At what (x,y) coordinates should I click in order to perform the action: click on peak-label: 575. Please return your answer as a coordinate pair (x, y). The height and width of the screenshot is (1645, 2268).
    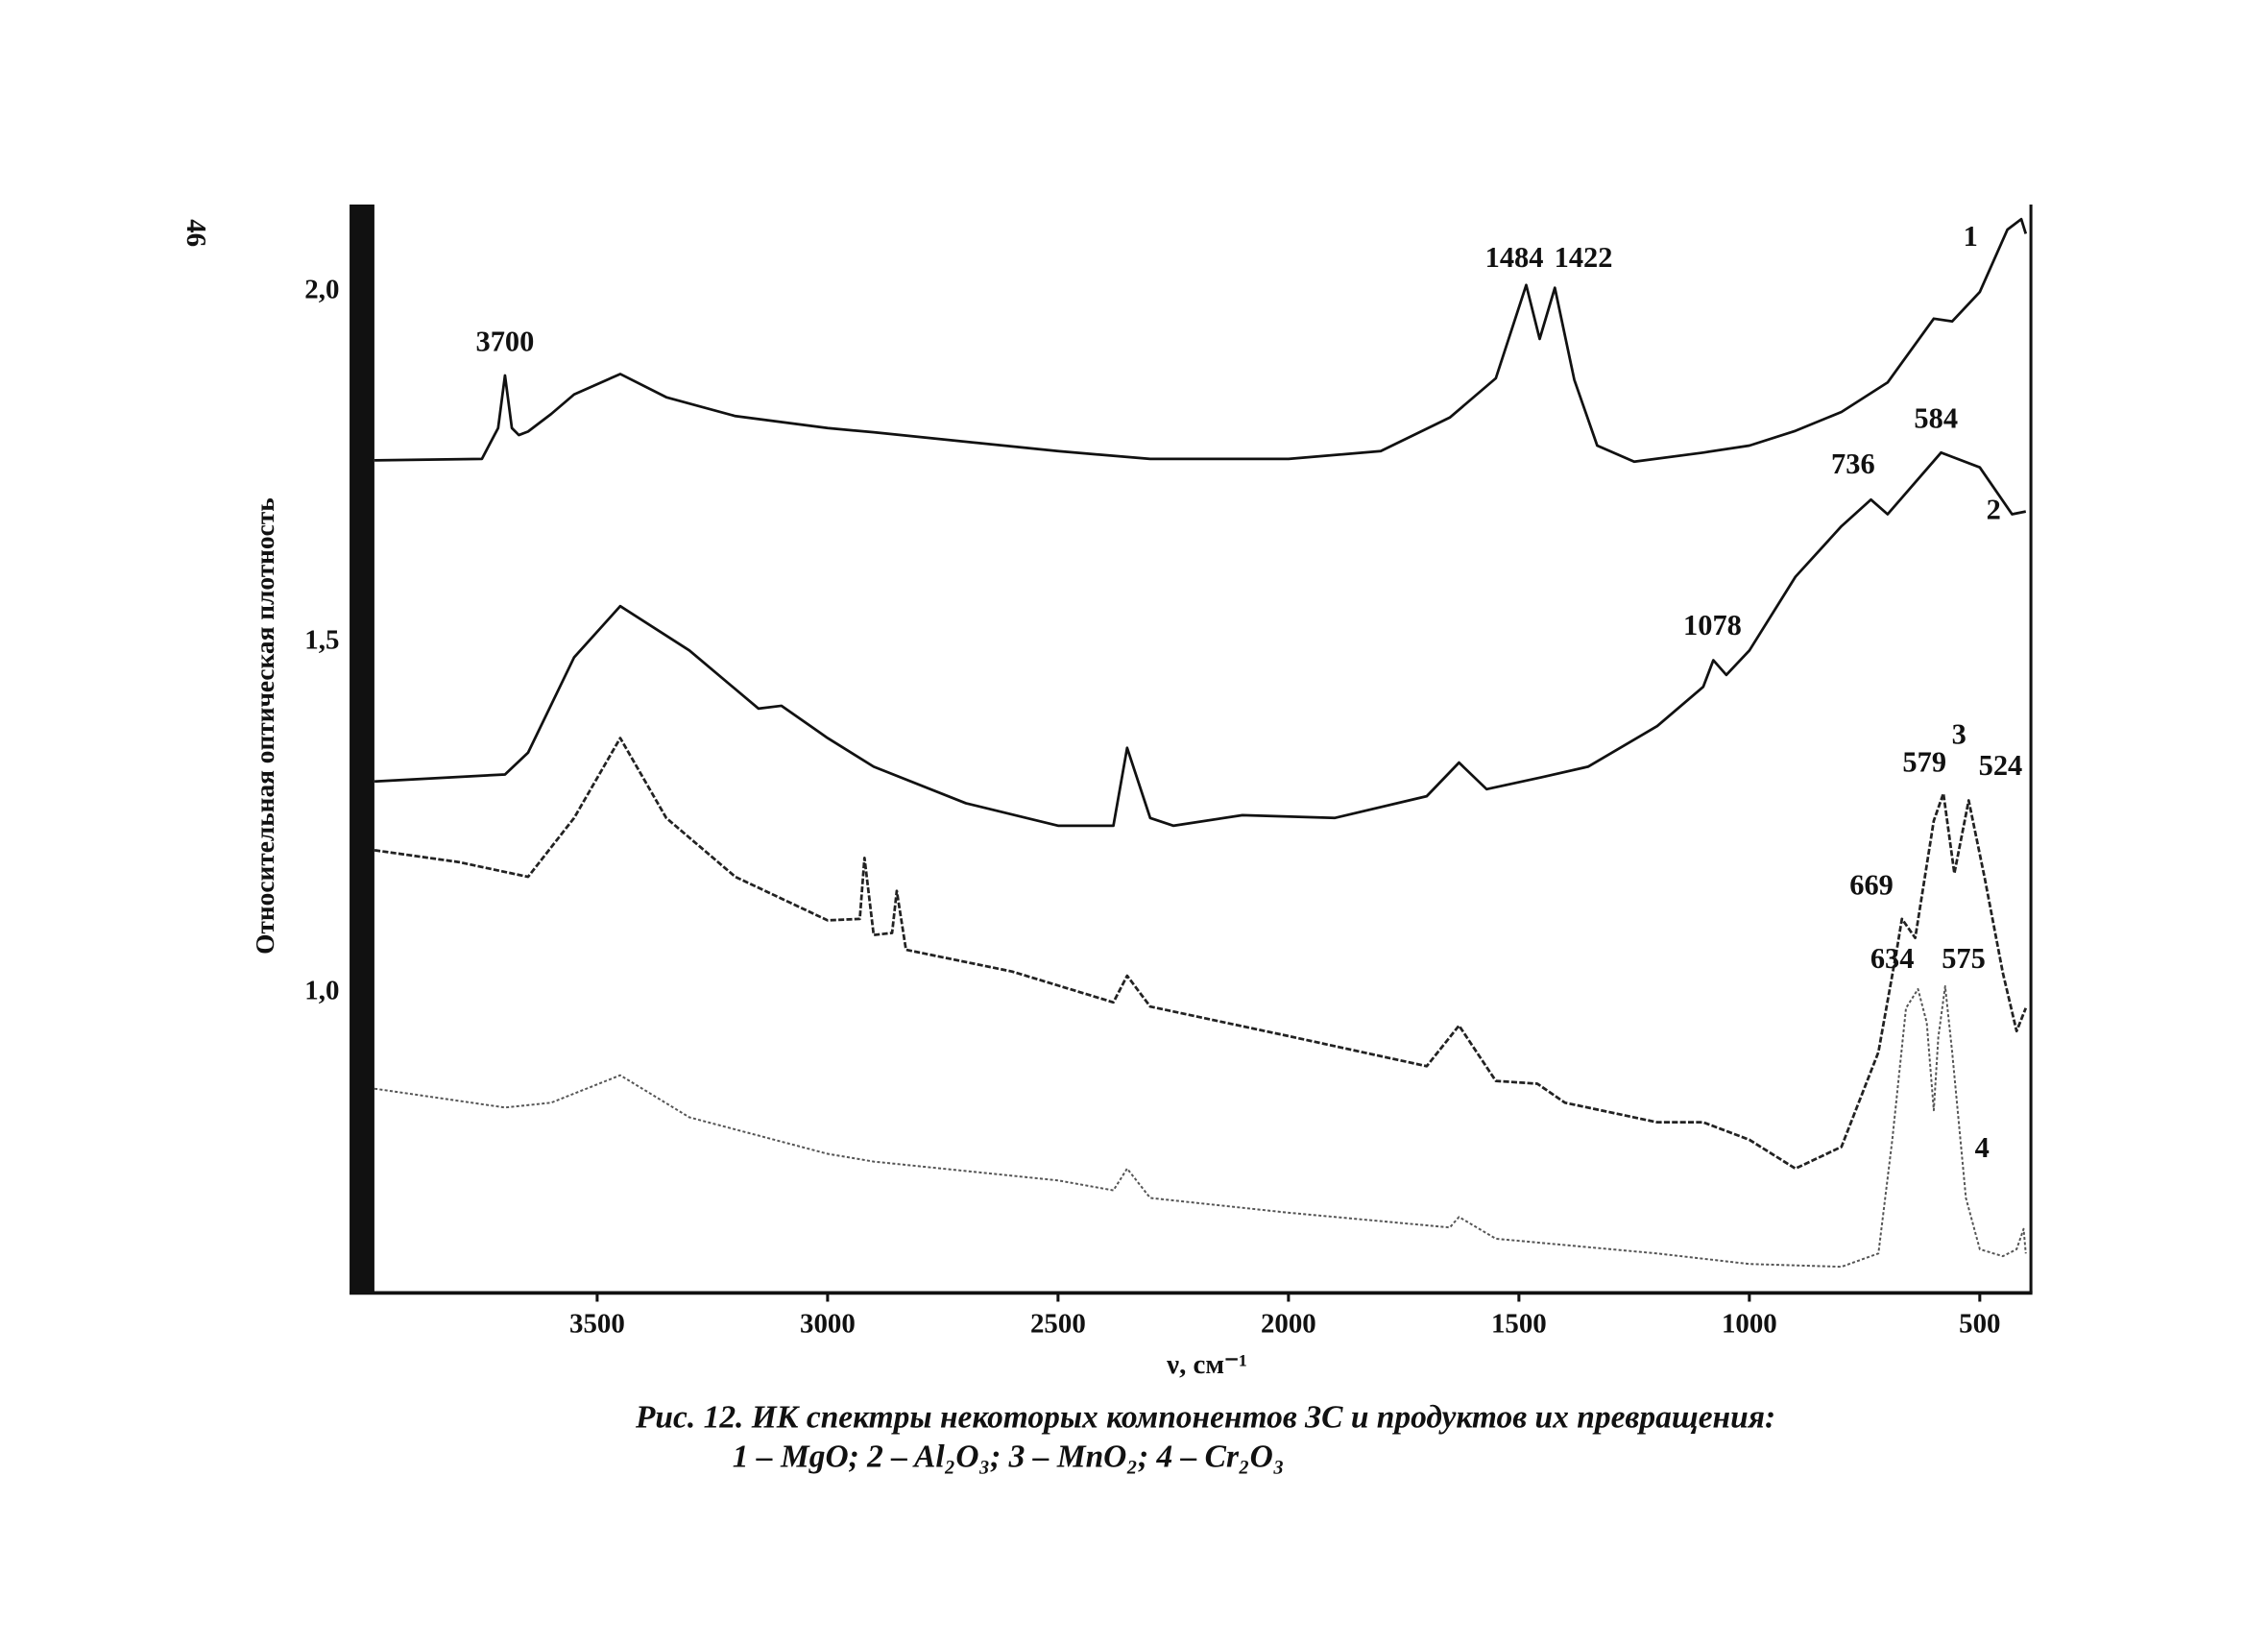
    Looking at the image, I should click on (1964, 959).